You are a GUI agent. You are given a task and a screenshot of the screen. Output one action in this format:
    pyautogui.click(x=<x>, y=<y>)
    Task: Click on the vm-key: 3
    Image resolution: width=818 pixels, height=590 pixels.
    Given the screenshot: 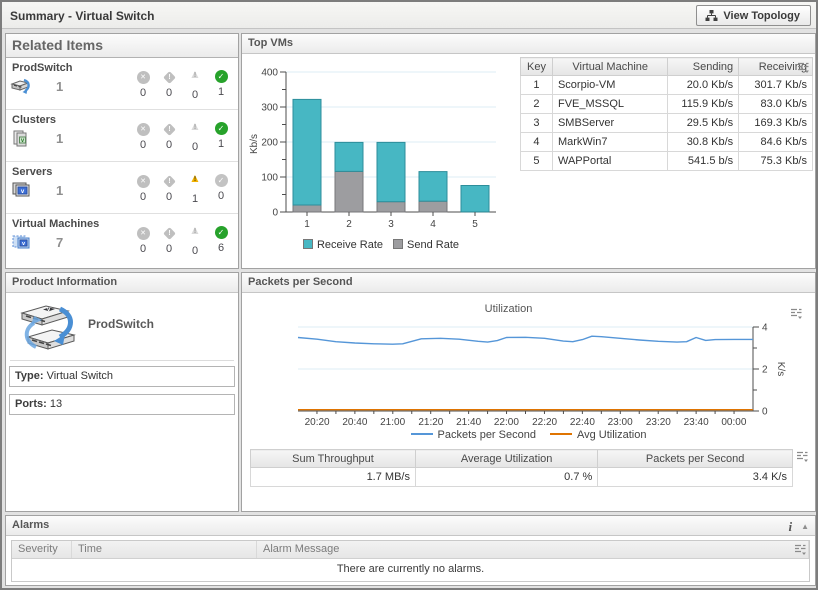 What is the action you would take?
    pyautogui.click(x=536, y=123)
    